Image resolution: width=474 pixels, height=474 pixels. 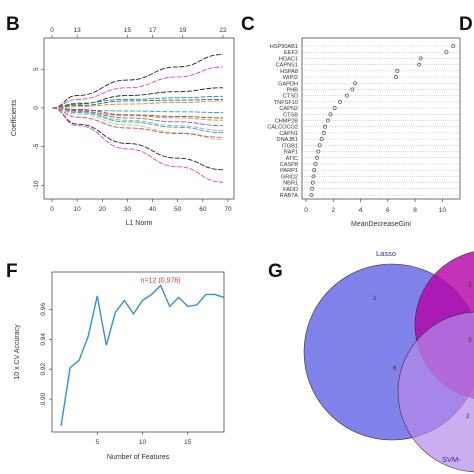 What do you see at coordinates (415, 210) in the screenshot?
I see `x-tick-label-c: 8` at bounding box center [415, 210].